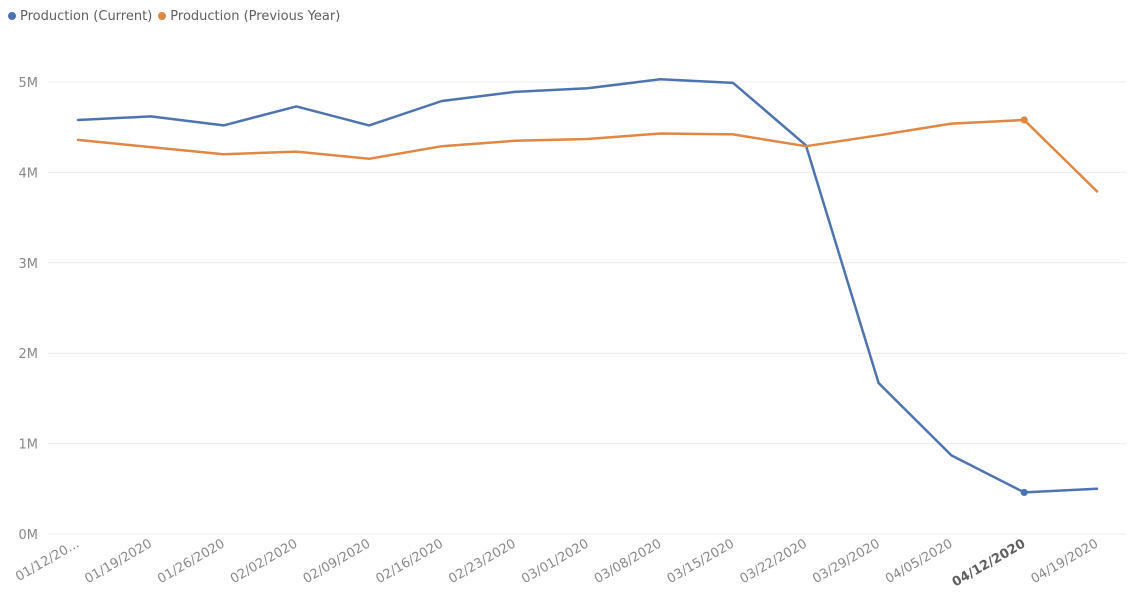  Describe the element at coordinates (482, 561) in the screenshot. I see `x-tick-label: 02/23/2020` at that location.